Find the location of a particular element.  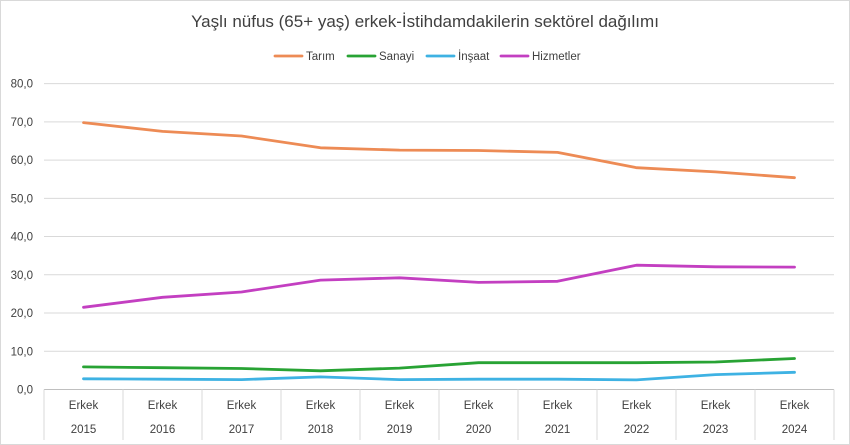

x-tick-label-year: 2020 is located at coordinates (479, 430).